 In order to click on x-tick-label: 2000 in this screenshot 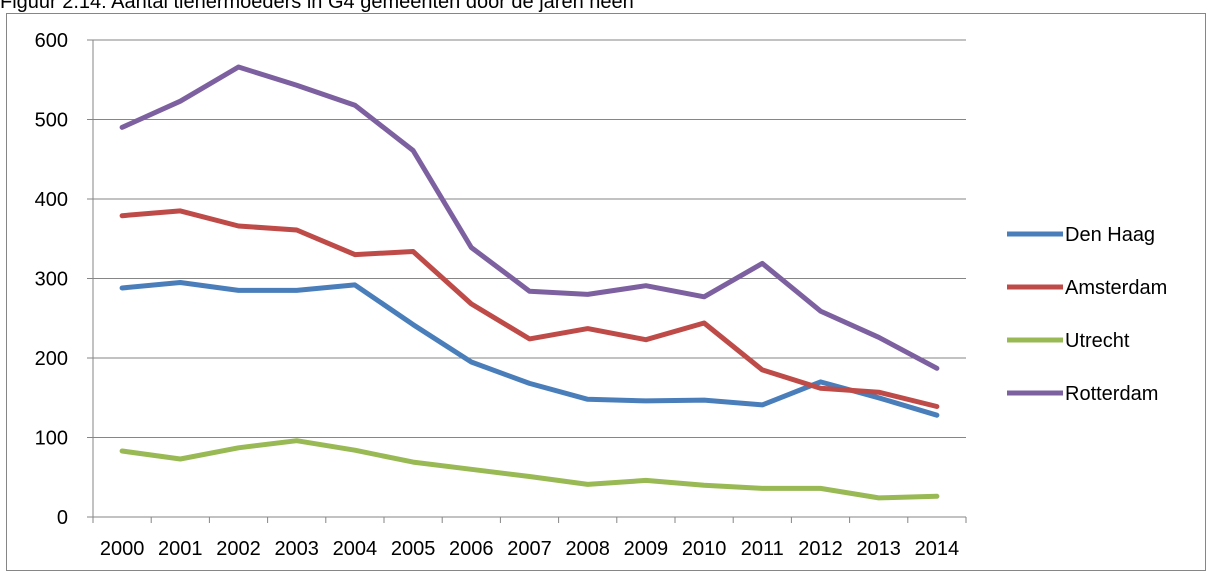, I will do `click(122, 549)`.